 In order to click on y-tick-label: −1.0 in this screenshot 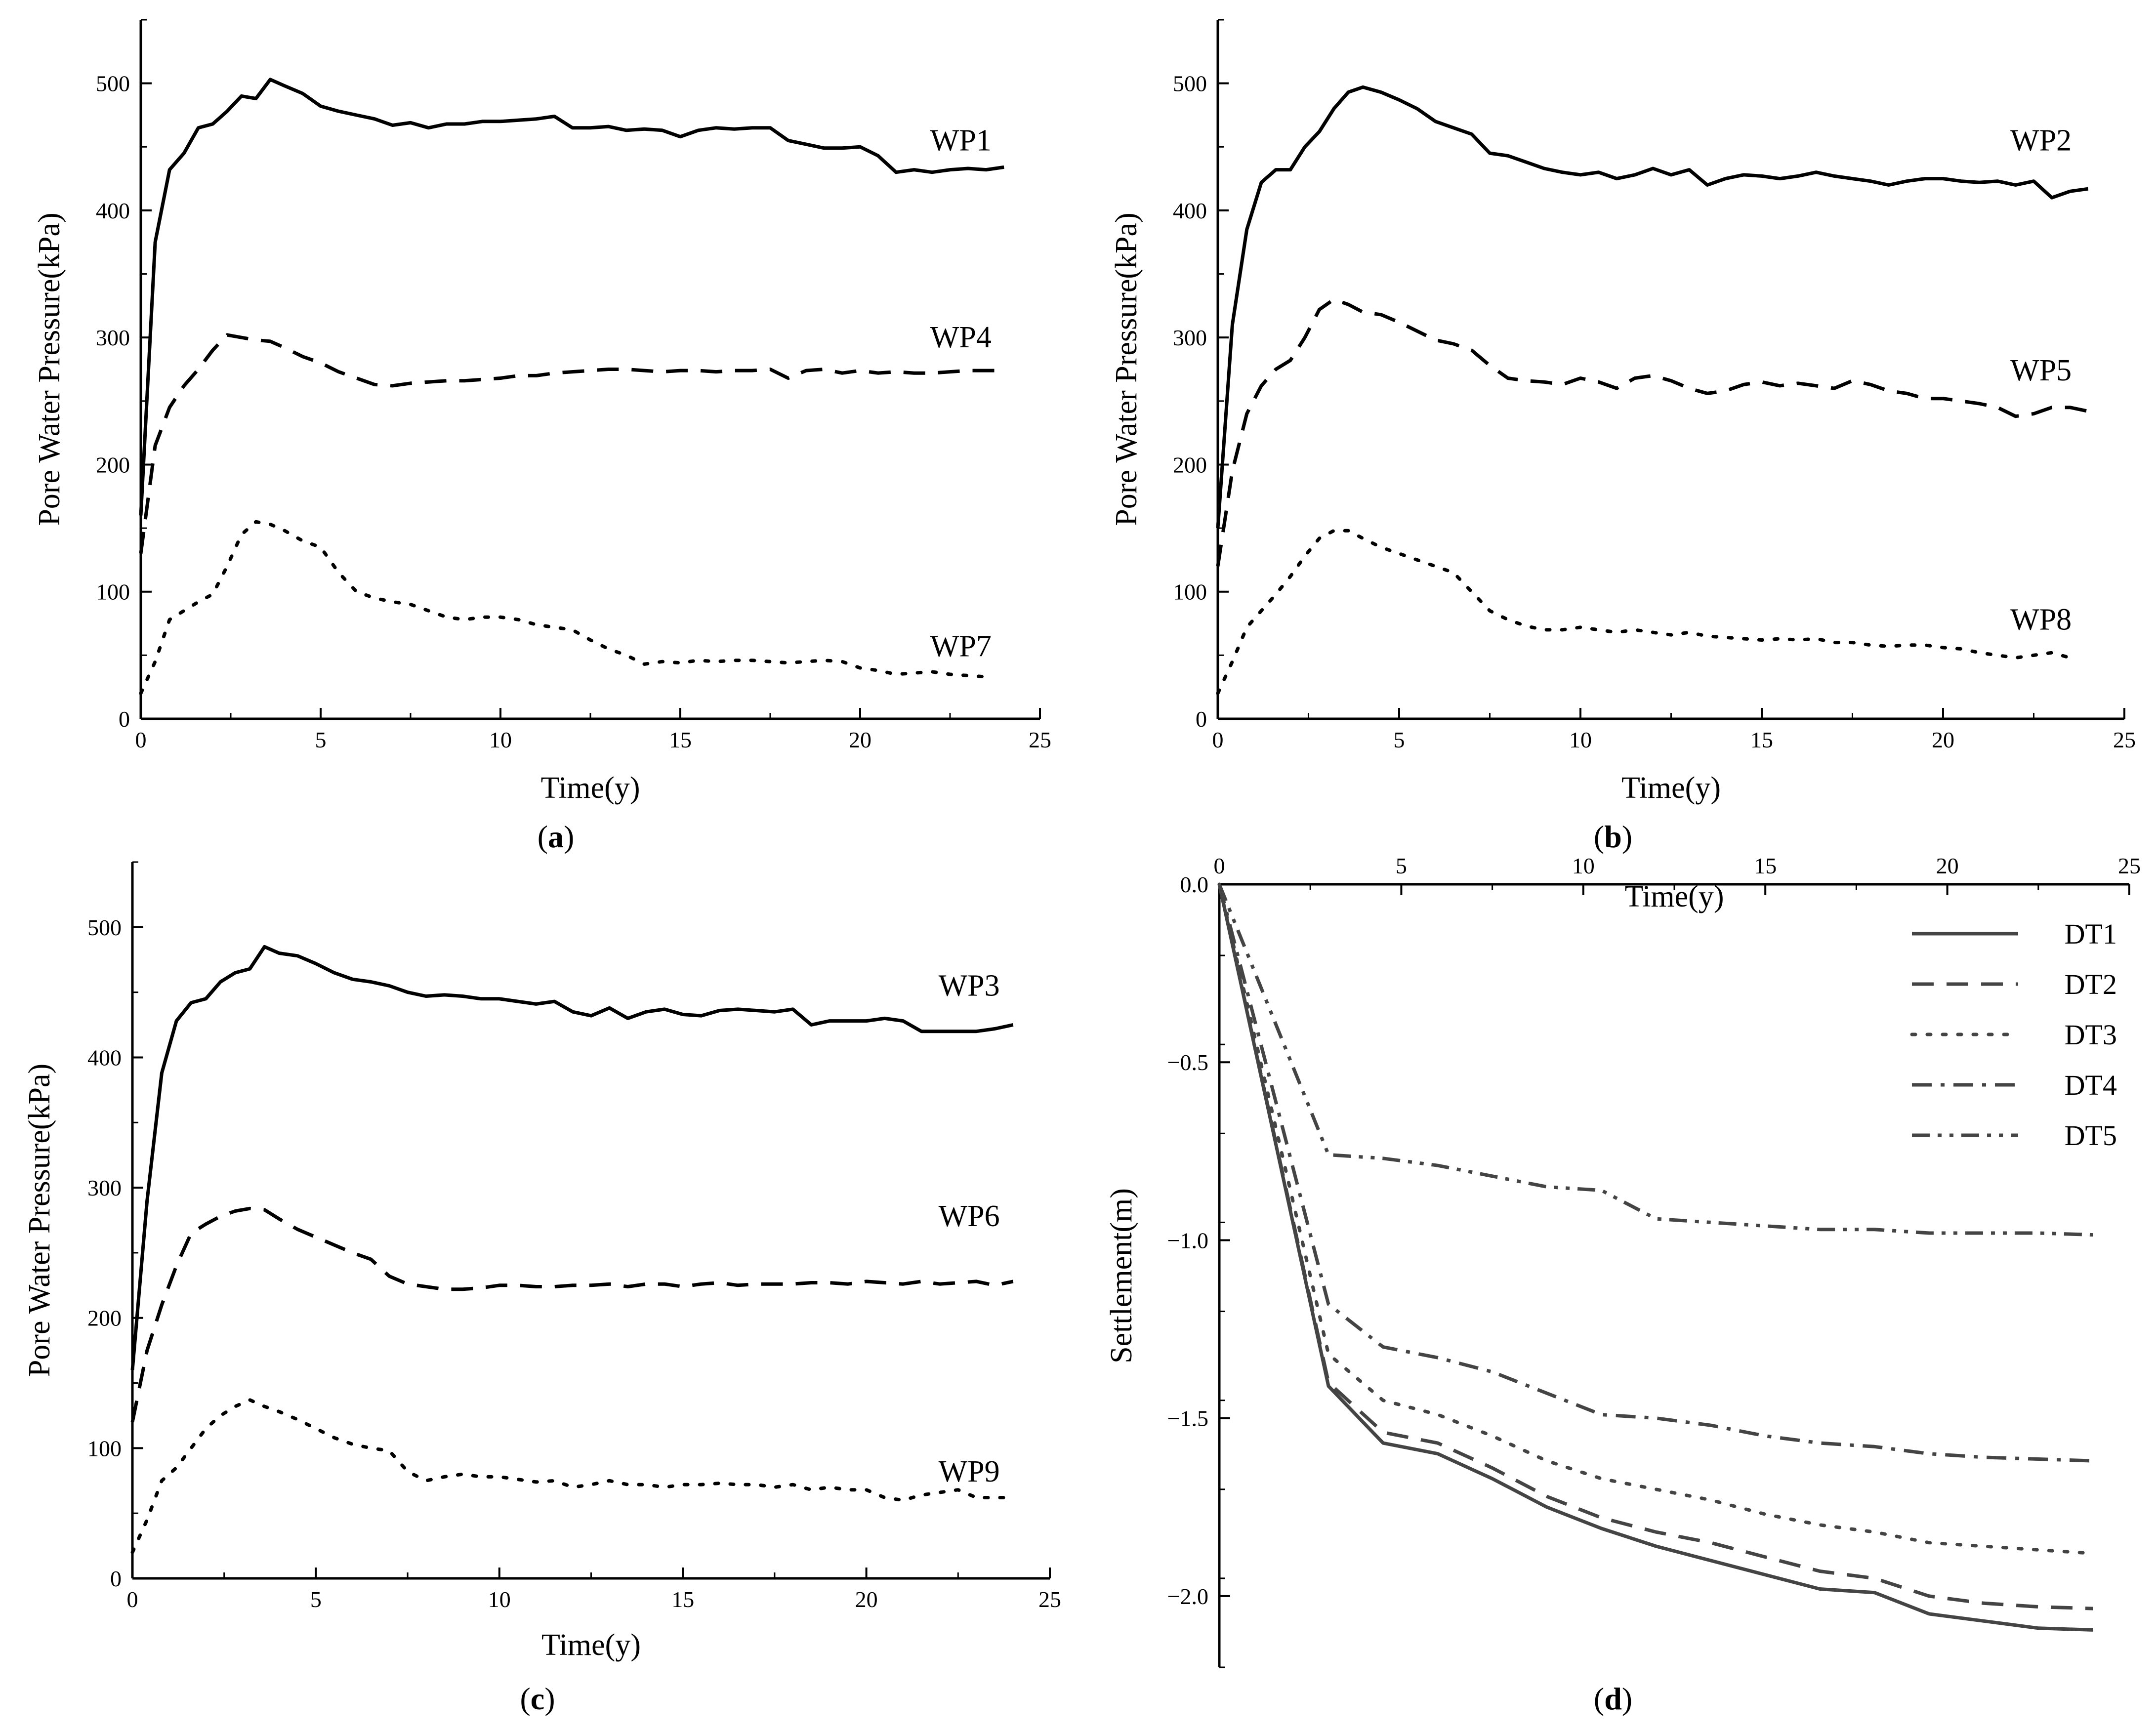, I will do `click(1188, 1240)`.